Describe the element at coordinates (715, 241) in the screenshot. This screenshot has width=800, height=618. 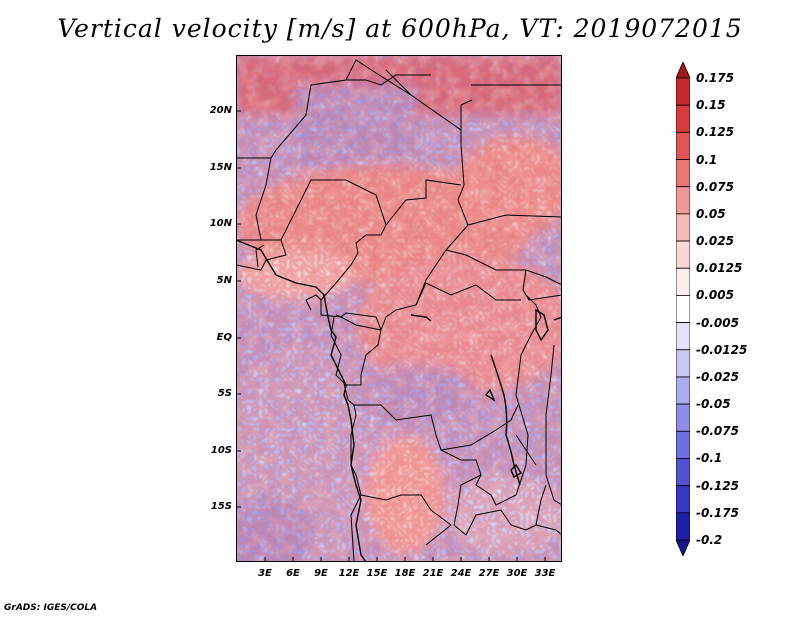
I see `colorbar-label: 0.025` at that location.